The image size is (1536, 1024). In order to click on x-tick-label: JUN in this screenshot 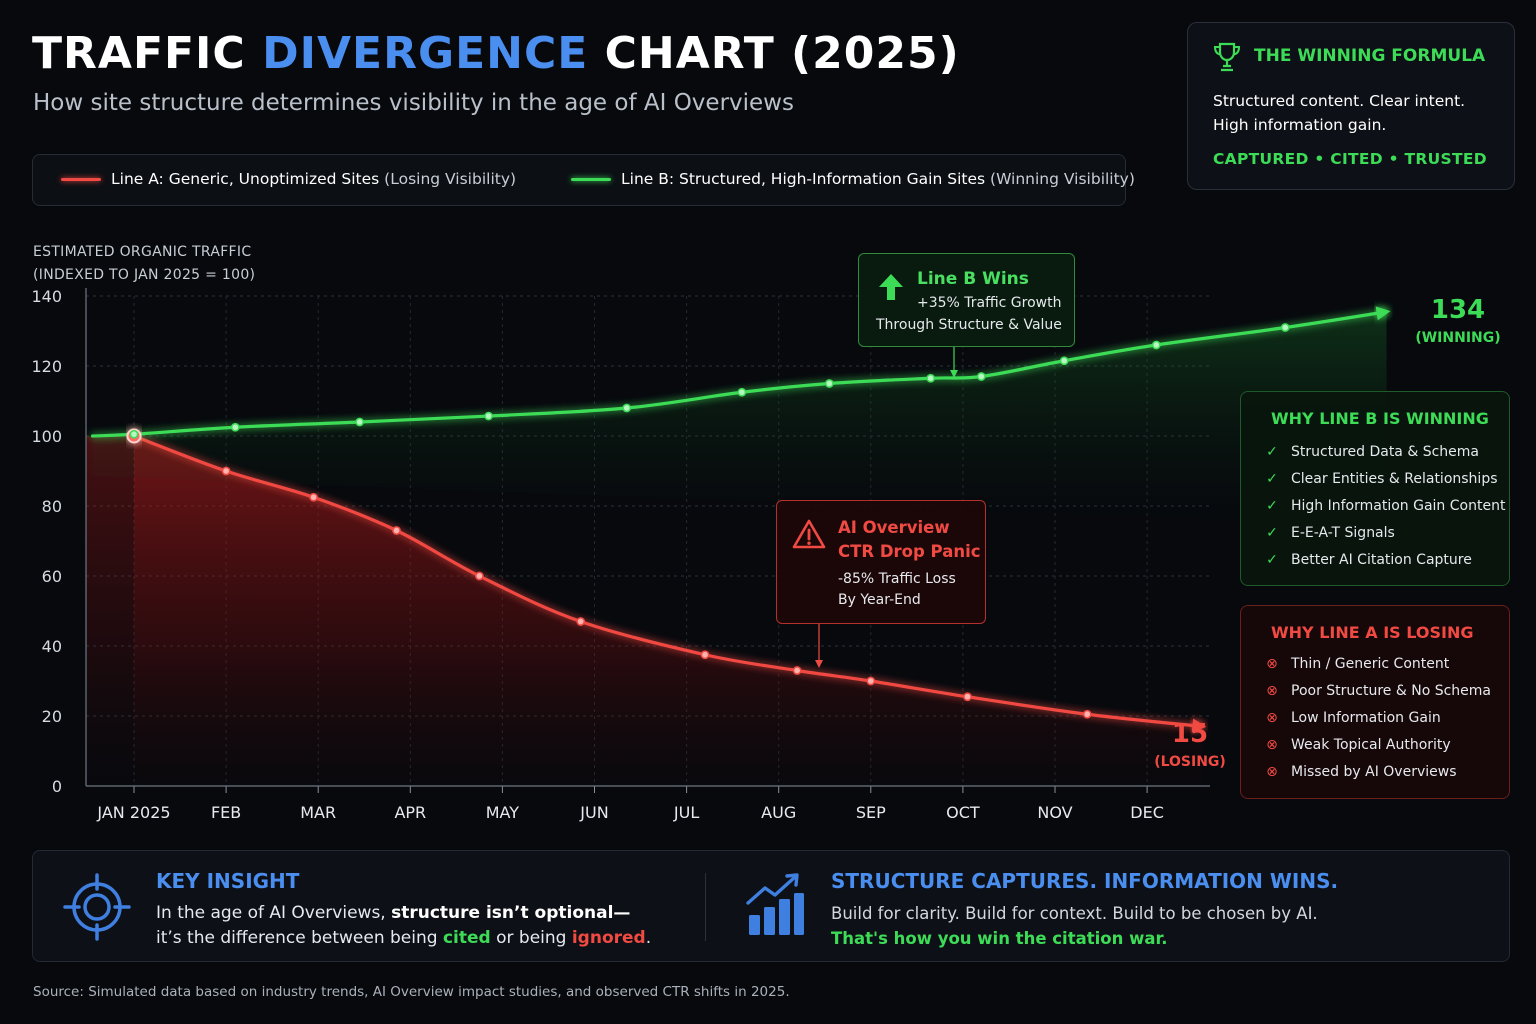, I will do `click(593, 812)`.